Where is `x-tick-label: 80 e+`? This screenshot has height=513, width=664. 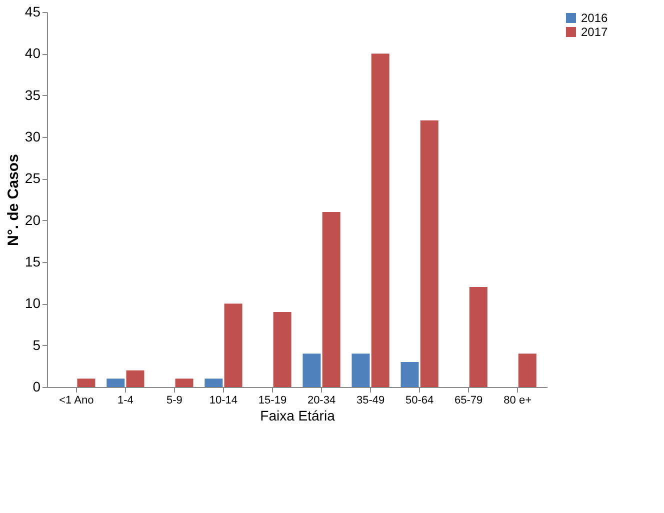 x-tick-label: 80 e+ is located at coordinates (518, 400).